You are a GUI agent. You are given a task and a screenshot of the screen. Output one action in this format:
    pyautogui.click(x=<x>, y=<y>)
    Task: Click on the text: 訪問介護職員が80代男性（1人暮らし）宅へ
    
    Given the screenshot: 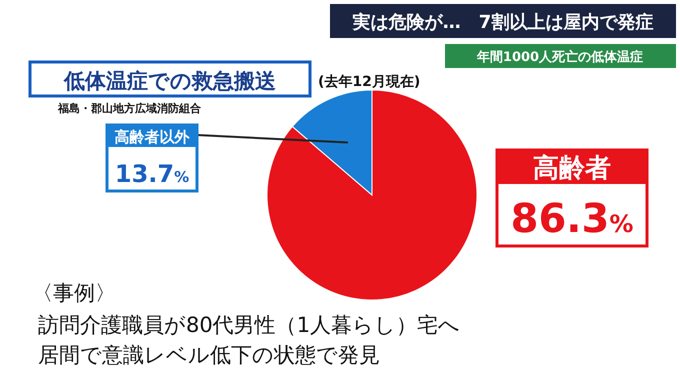 What is the action you would take?
    pyautogui.click(x=249, y=325)
    